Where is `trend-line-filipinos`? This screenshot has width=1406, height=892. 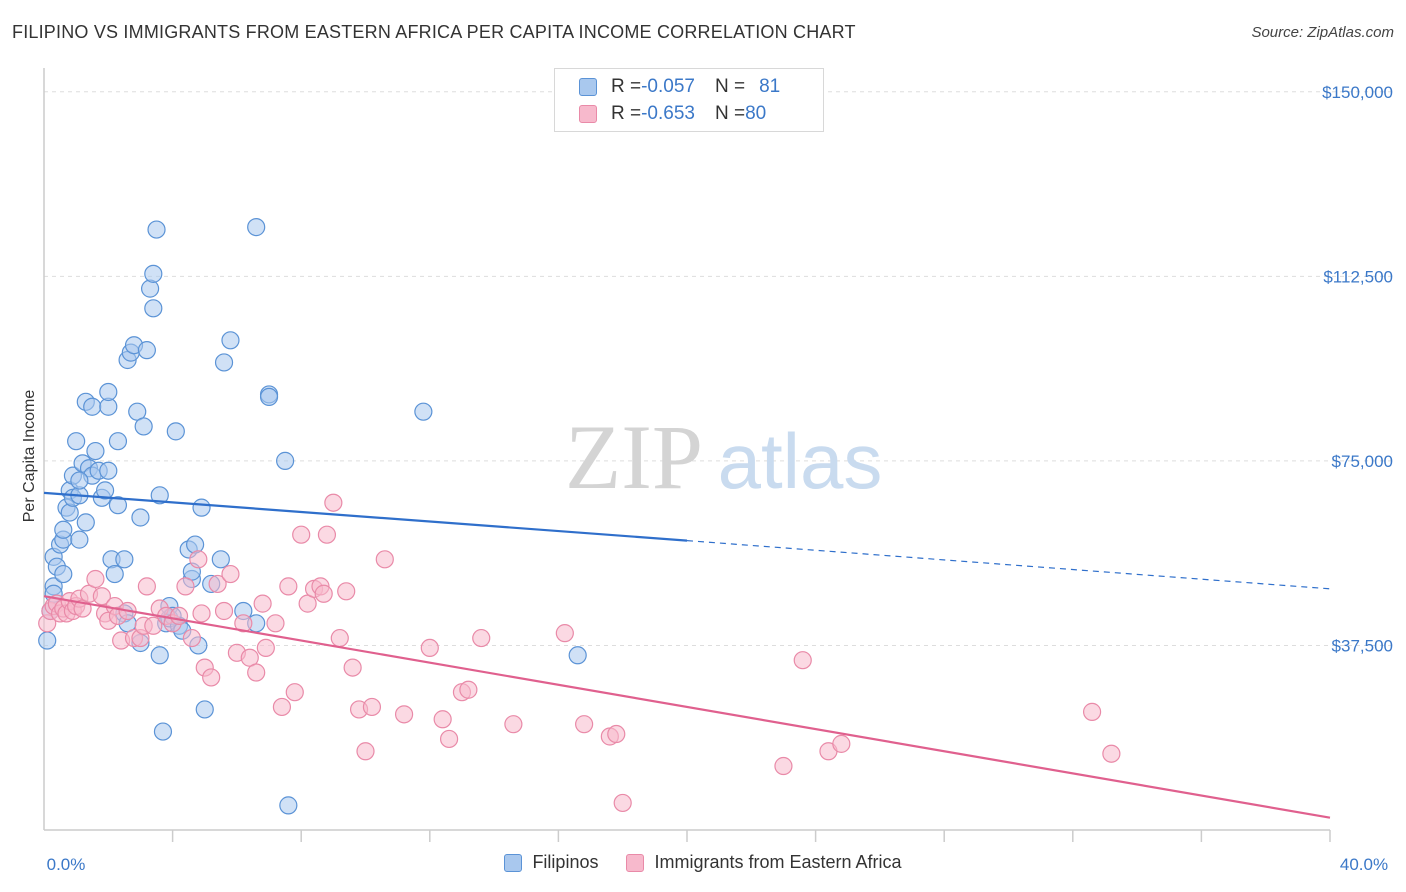
trend-line-filipinos is located at coordinates (365, 516).